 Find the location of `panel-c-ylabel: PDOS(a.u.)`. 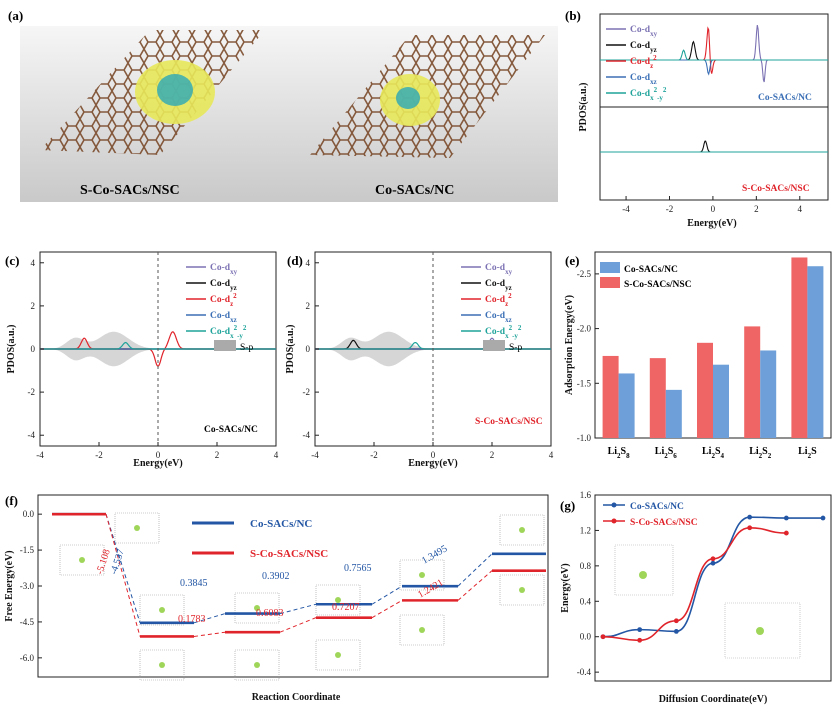

panel-c-ylabel: PDOS(a.u.) is located at coordinates (11, 349).